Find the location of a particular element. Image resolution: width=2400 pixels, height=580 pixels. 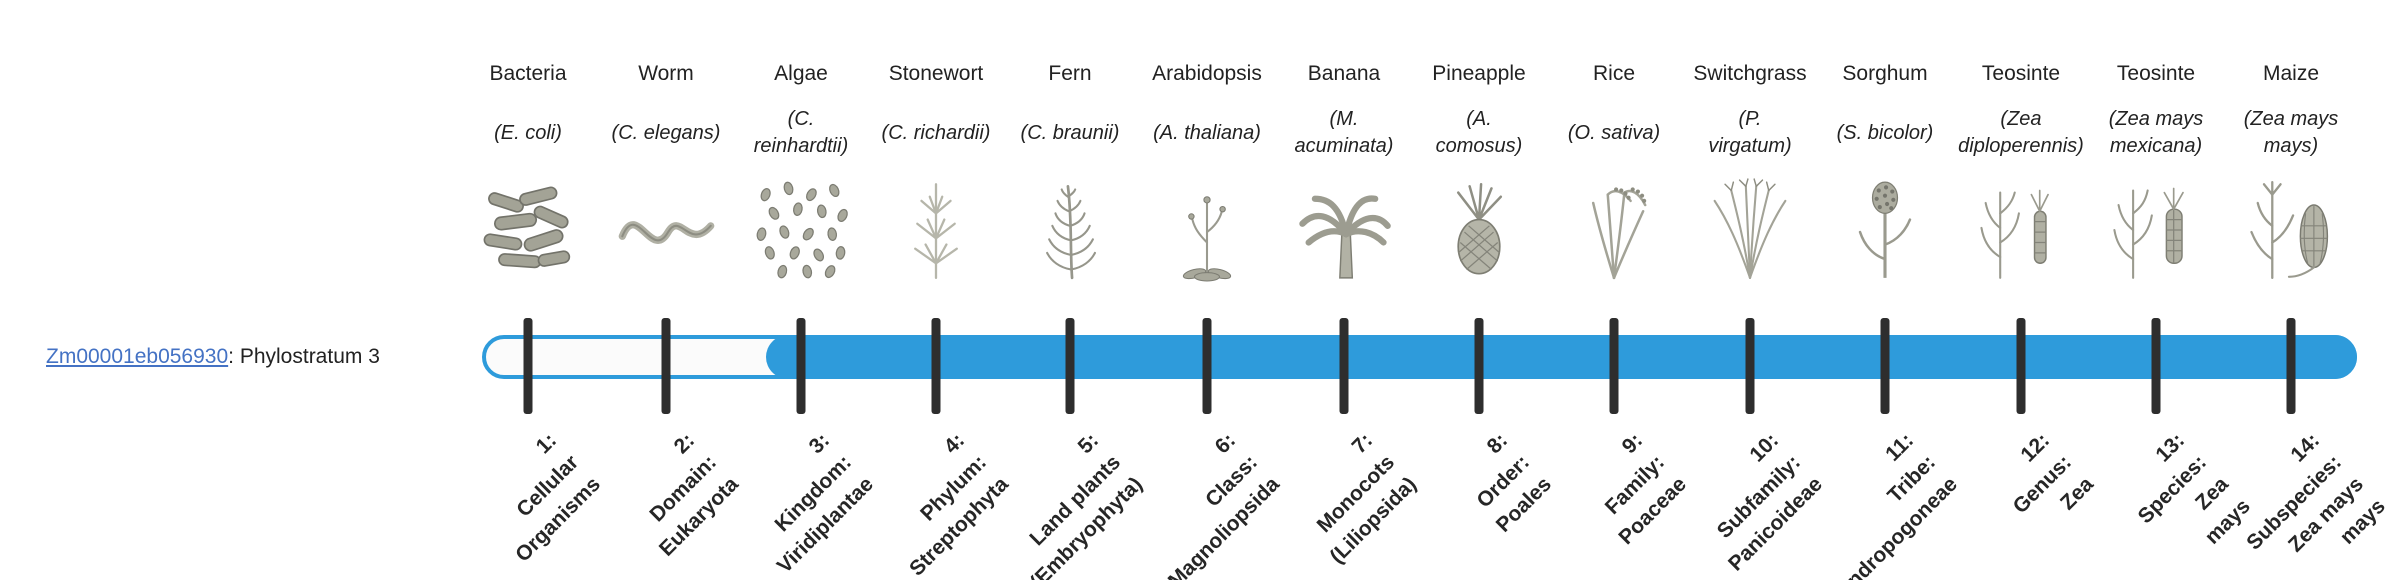

stratum-column-8: Pineapple (A. comosus) 8: Order: Poales is located at coordinates (1479, 290).